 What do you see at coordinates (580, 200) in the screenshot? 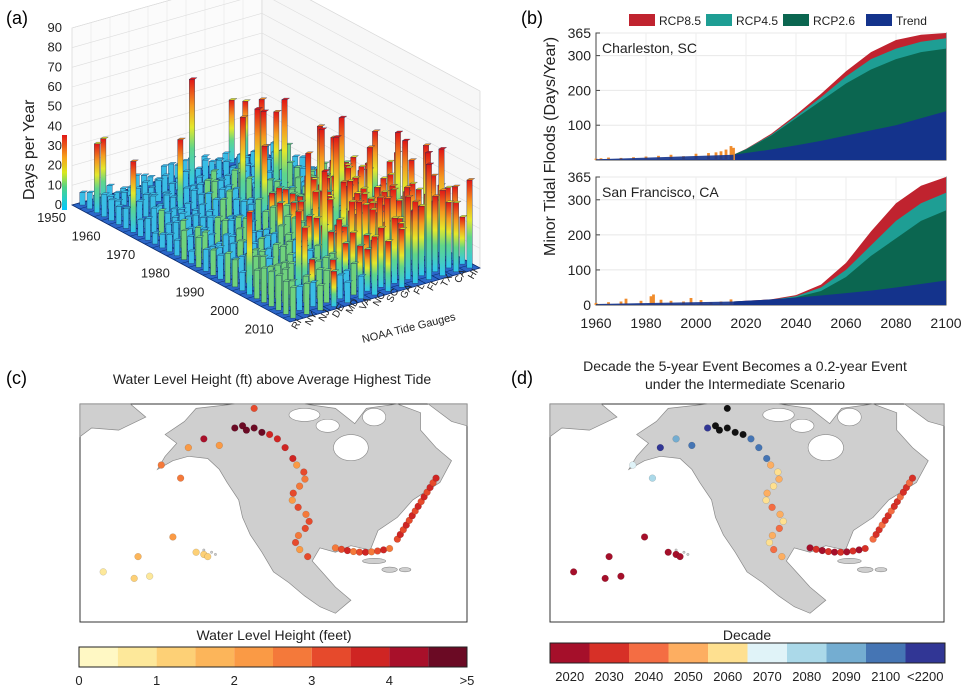
I see `panel-b-y-tick: 300` at bounding box center [580, 200].